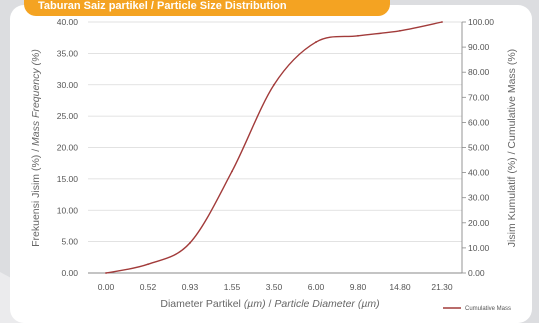 This screenshot has width=539, height=323. What do you see at coordinates (479, 97) in the screenshot?
I see `y-right-tick-label: 70.00` at bounding box center [479, 97].